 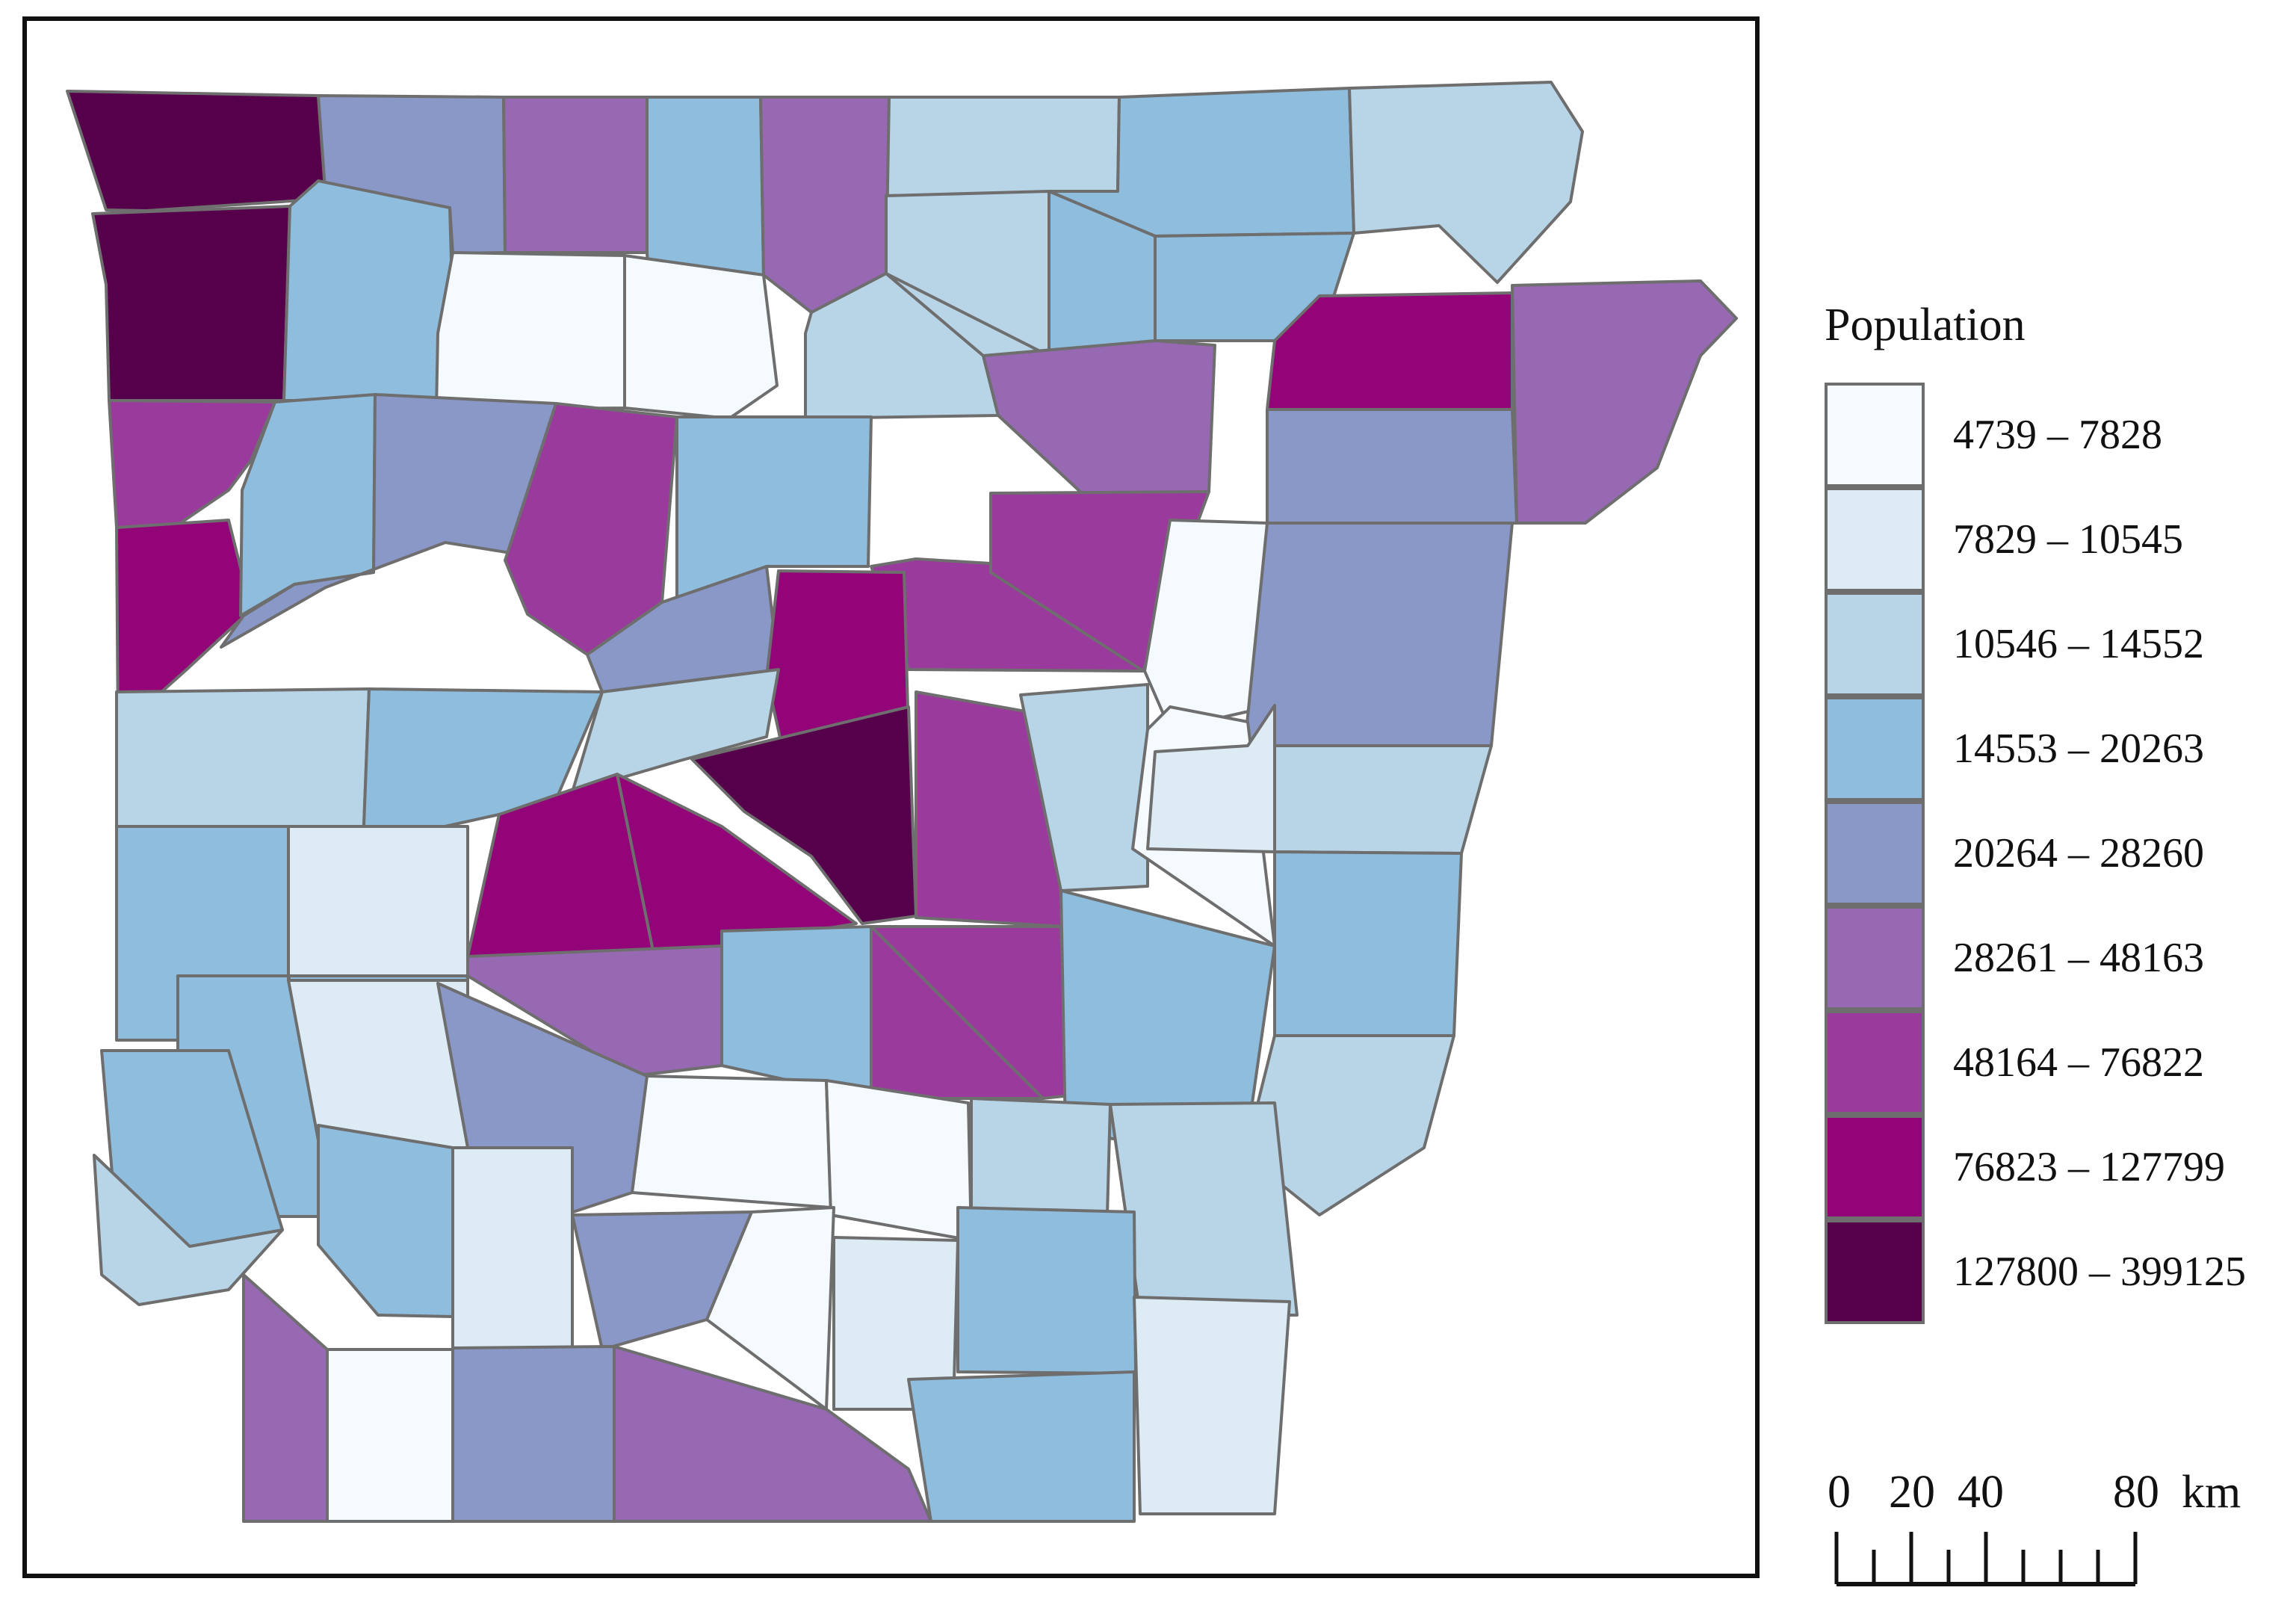 What do you see at coordinates (368, 290) in the screenshot?
I see `county-madison` at bounding box center [368, 290].